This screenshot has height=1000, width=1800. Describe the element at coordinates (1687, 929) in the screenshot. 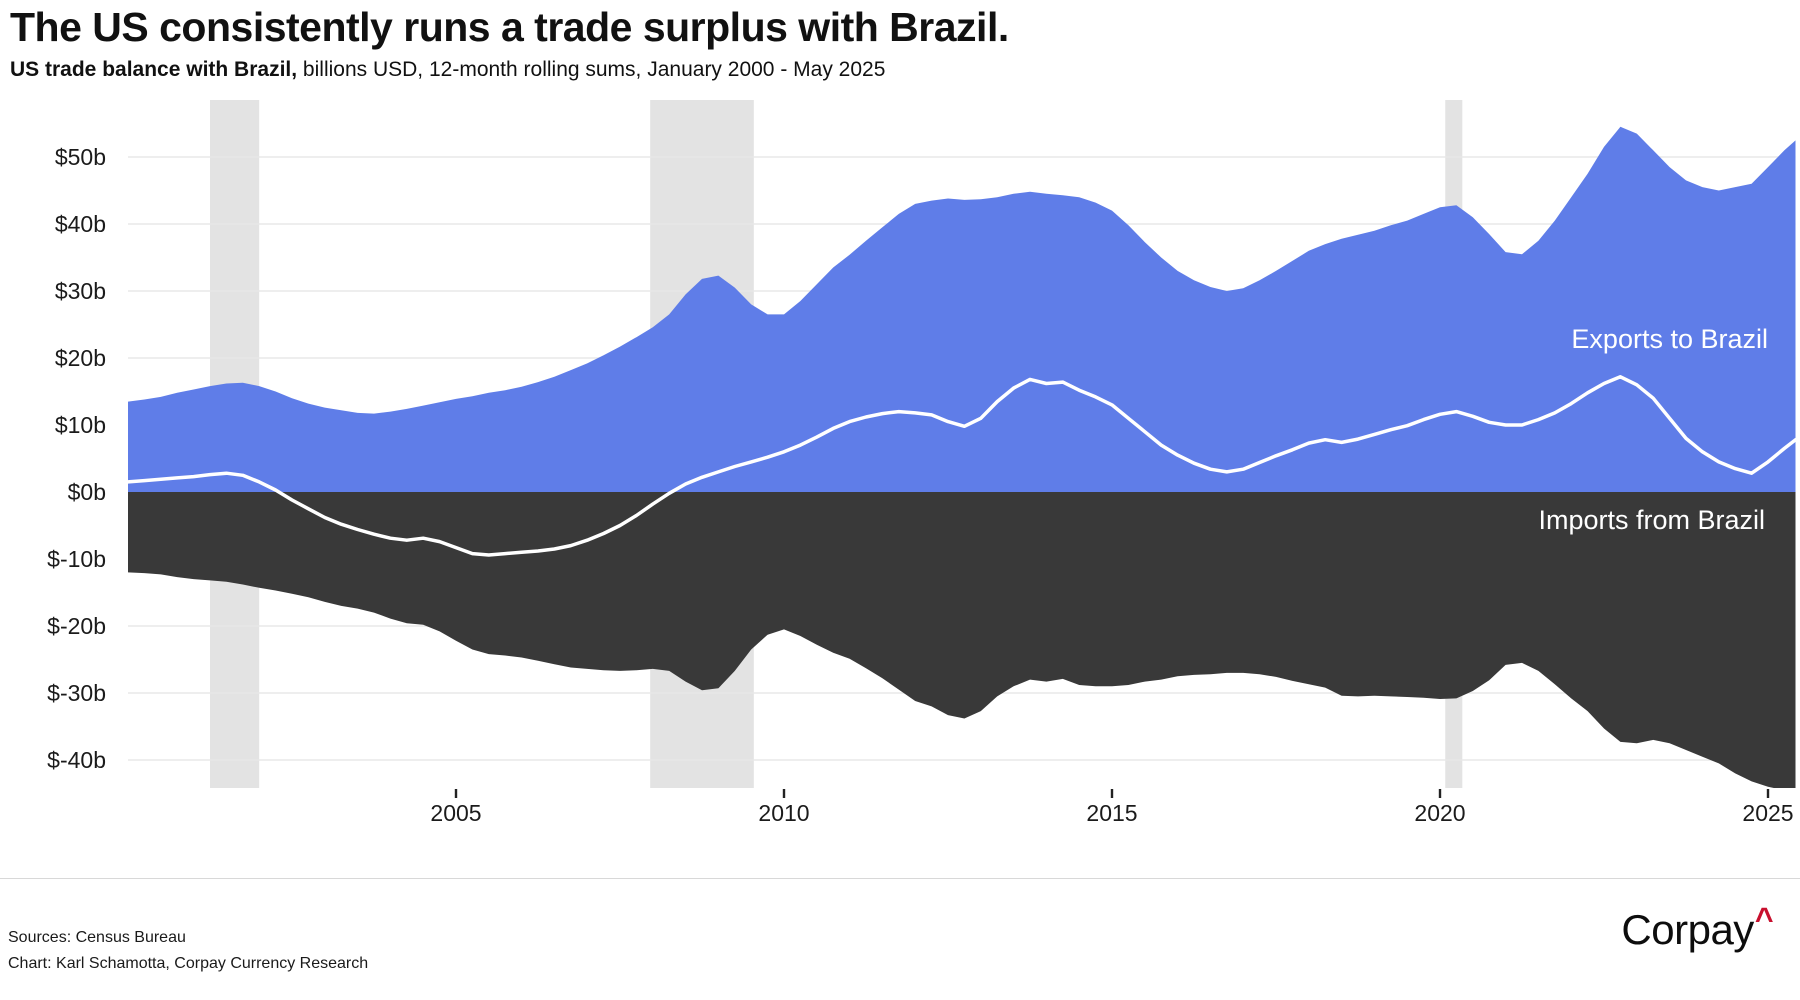

I see `logo-wordmark: Corpay` at that location.